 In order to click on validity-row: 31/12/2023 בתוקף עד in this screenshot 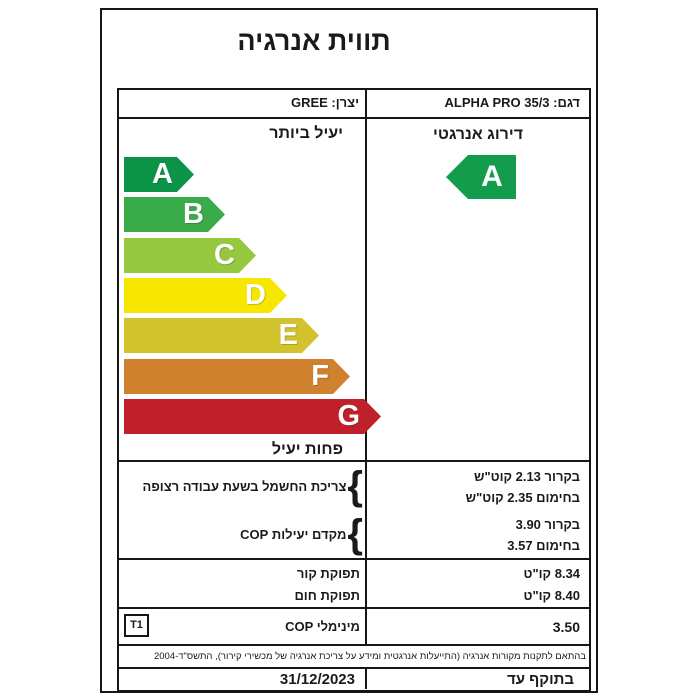, I will do `click(354, 678)`.